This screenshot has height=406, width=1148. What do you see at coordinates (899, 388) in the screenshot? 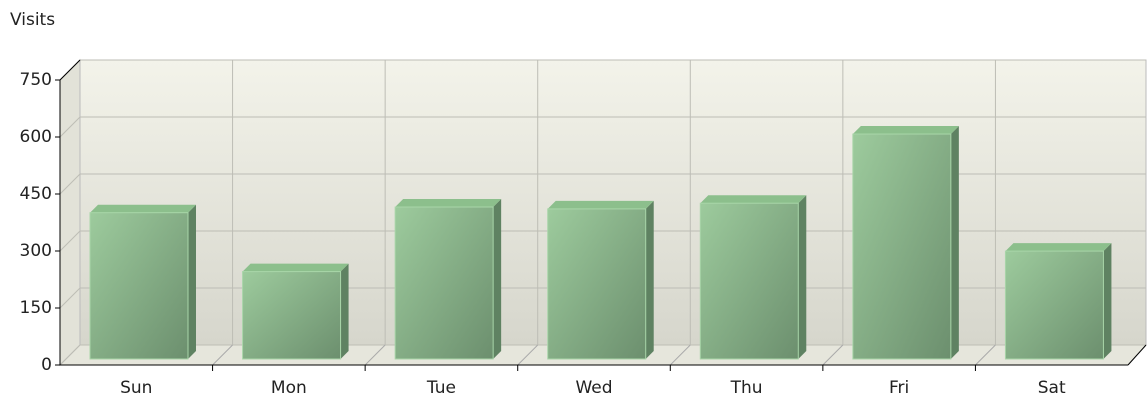
I see `x-tick-label: Fri` at bounding box center [899, 388].